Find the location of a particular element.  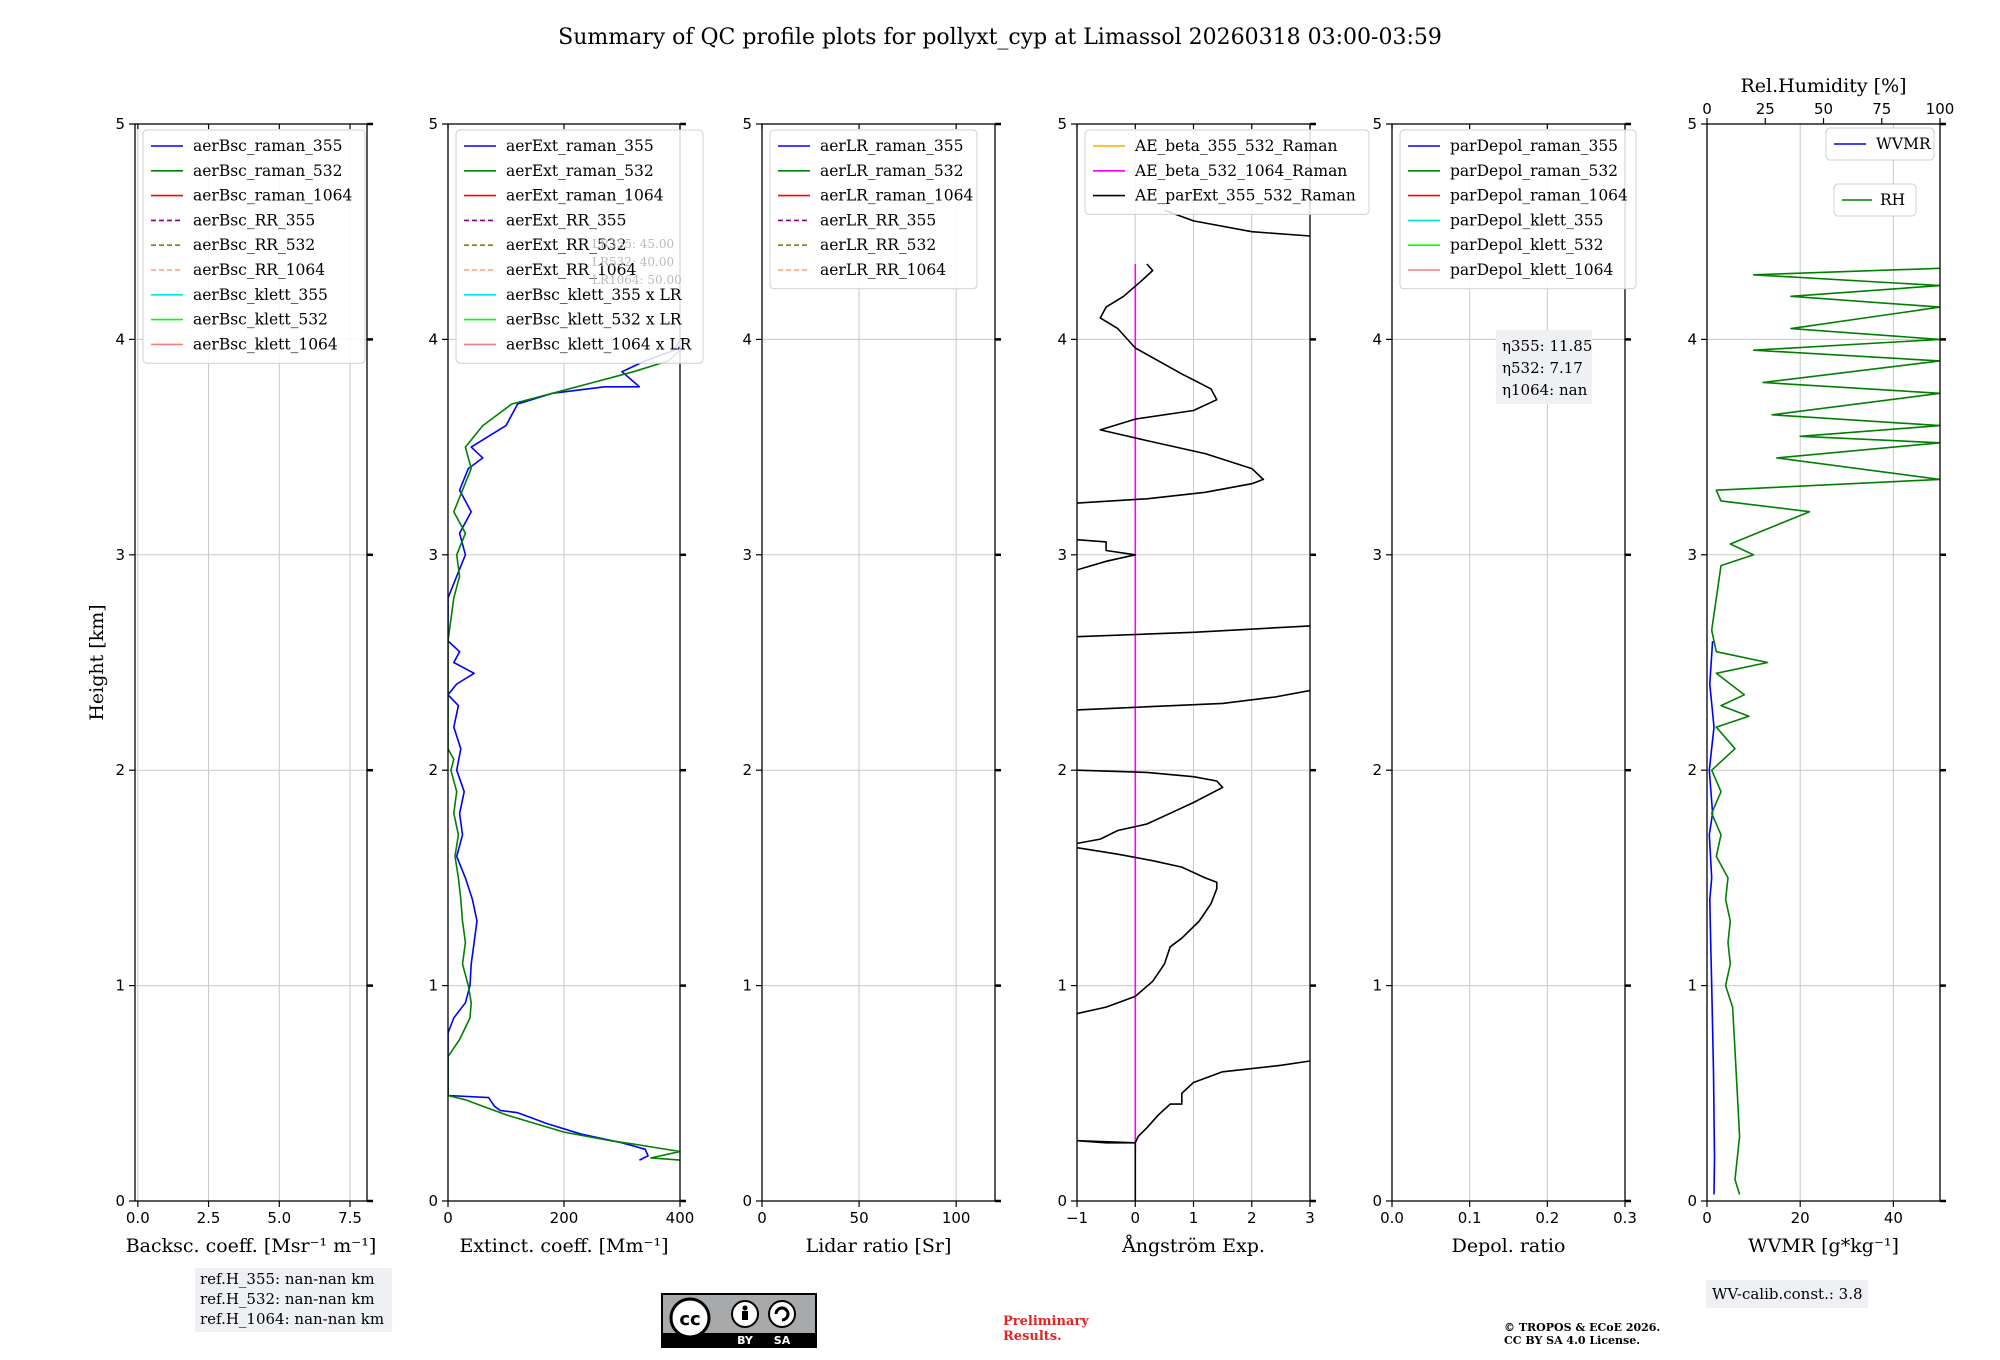

legend-entry: aerLR_RR_532 is located at coordinates (878, 245).